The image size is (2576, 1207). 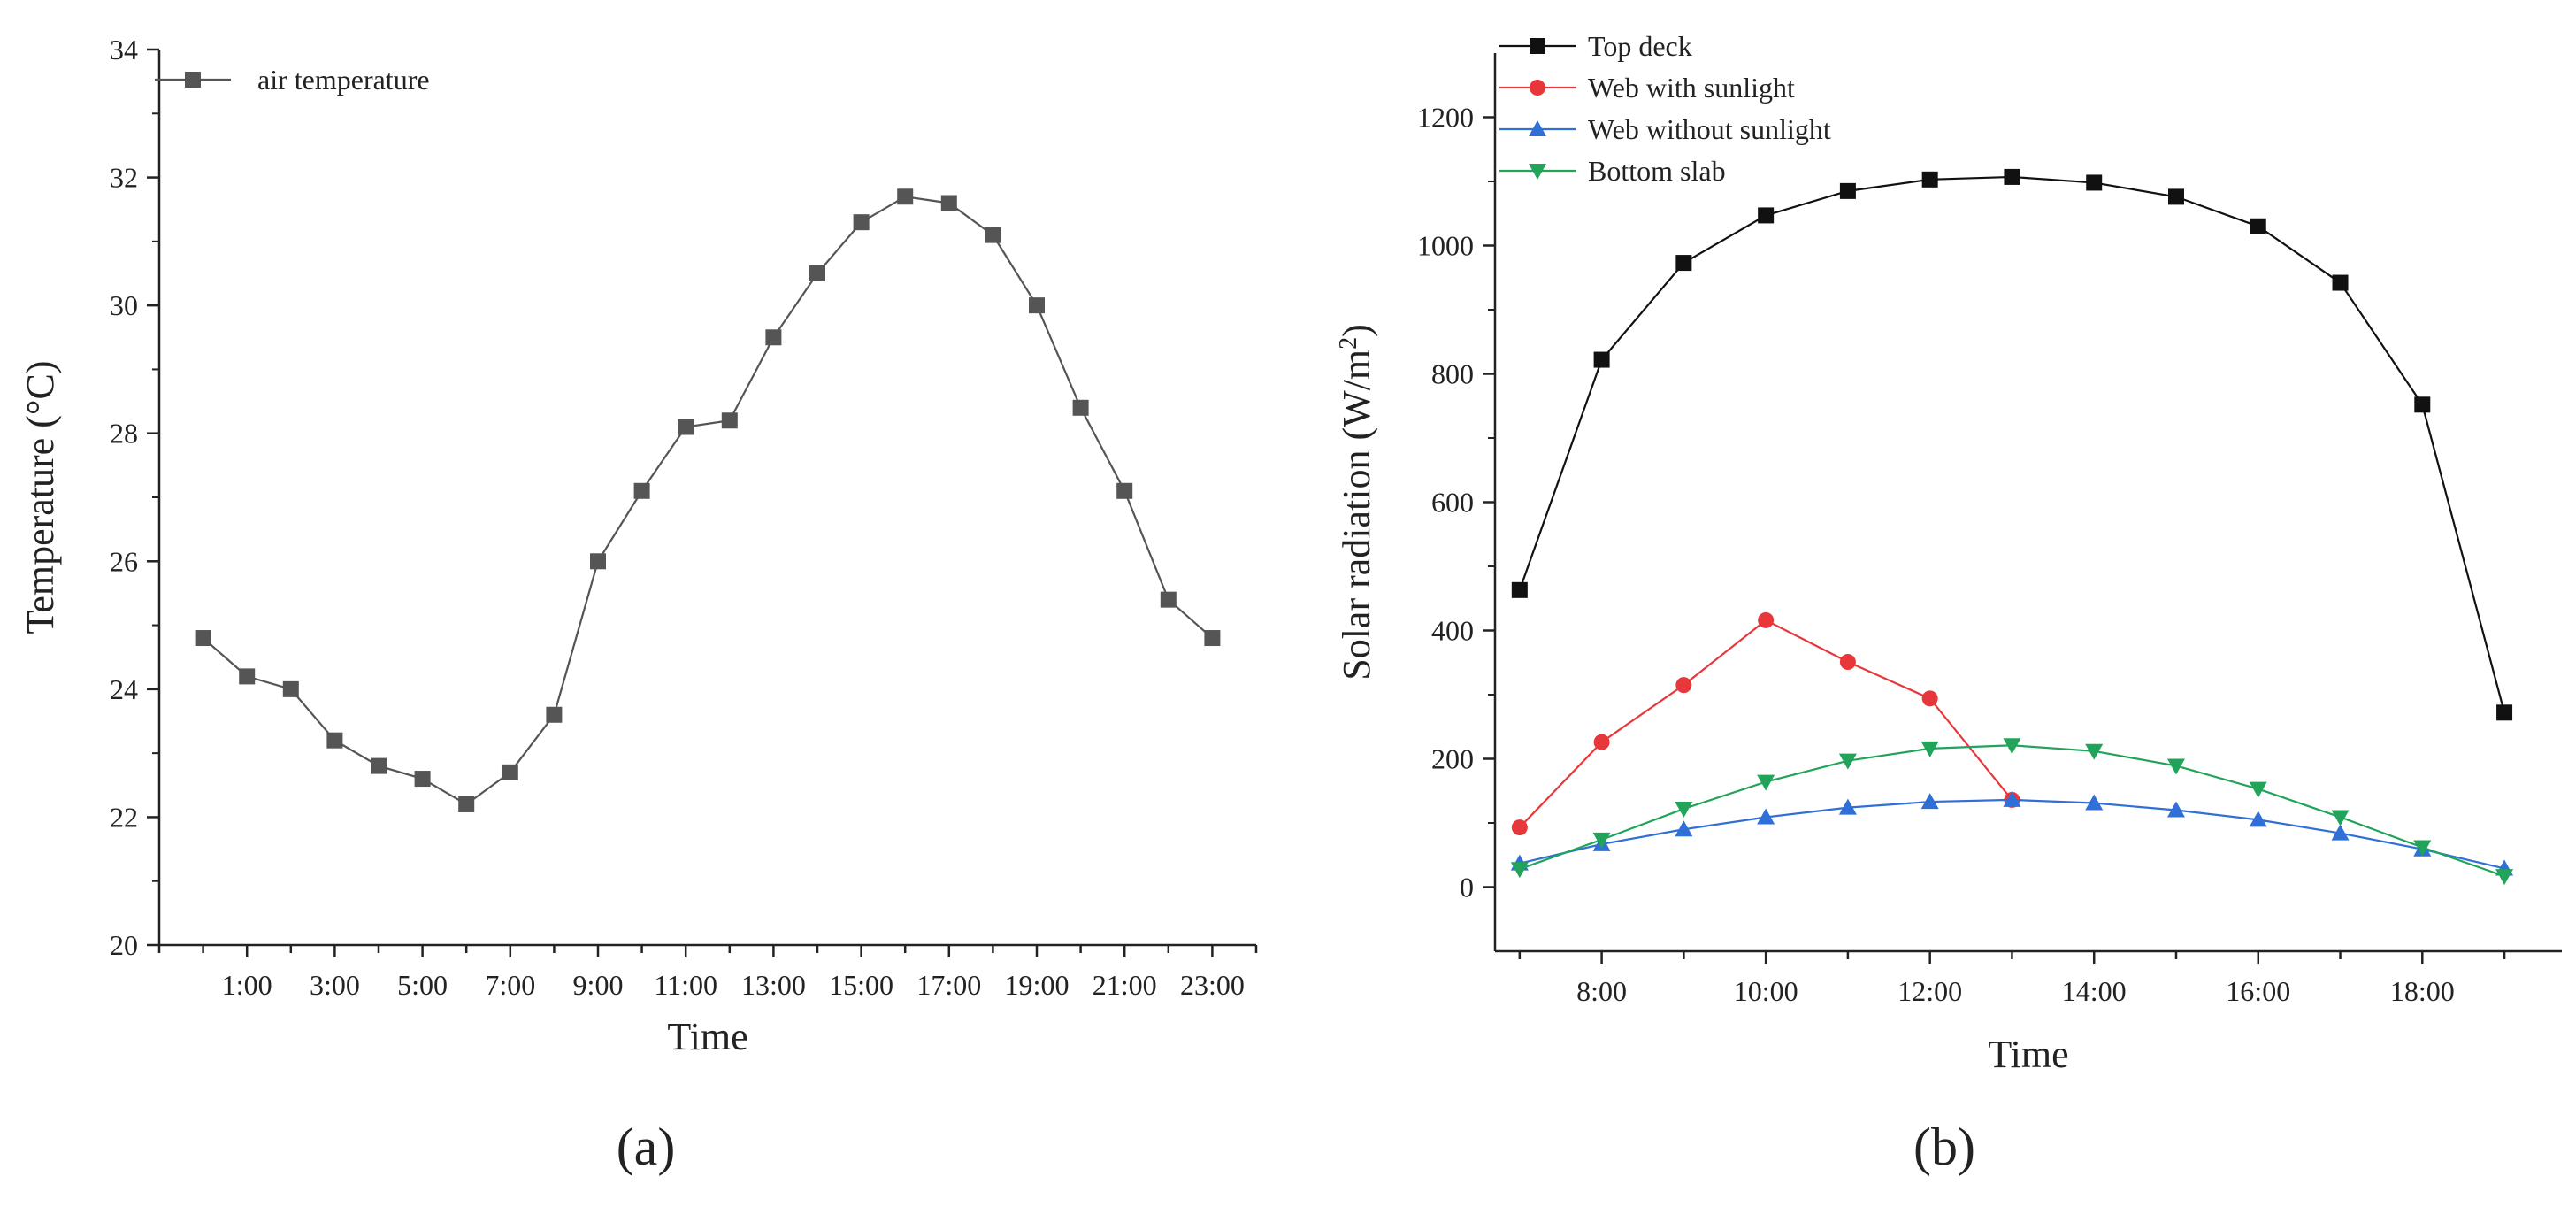 I want to click on legend-entry: air temperature, so click(x=292, y=80).